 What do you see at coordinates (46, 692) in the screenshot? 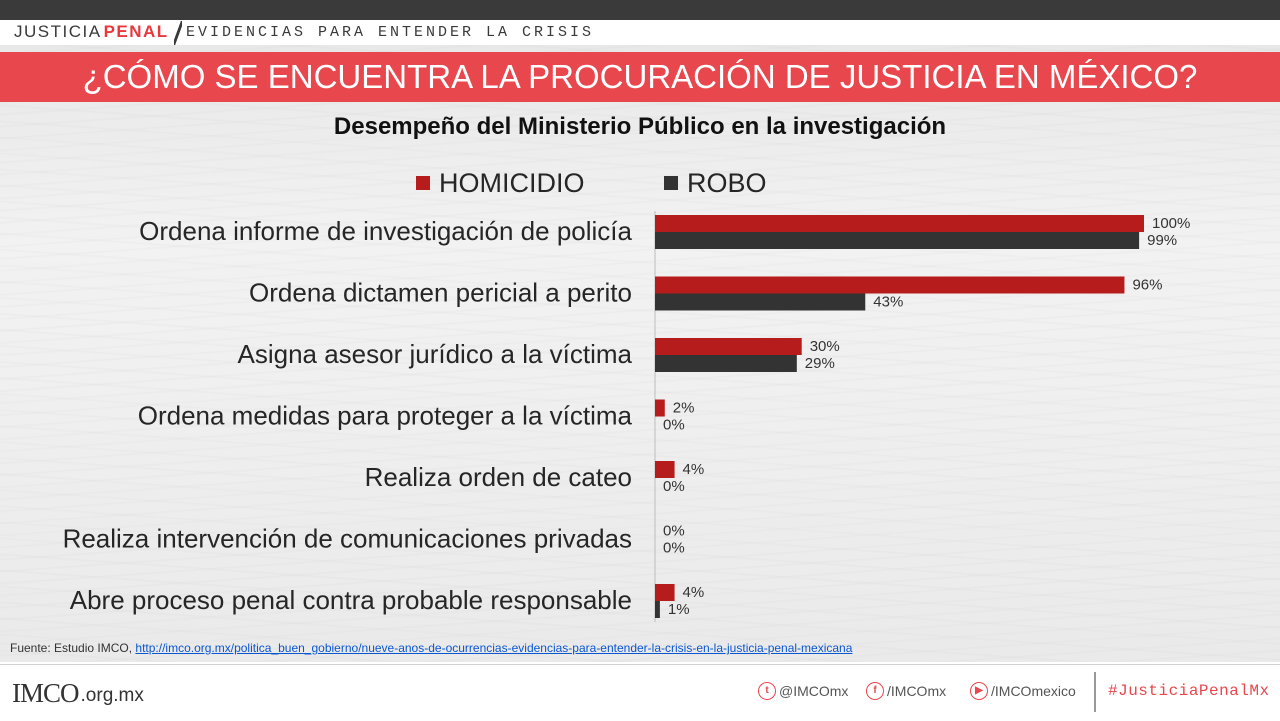
I see `logo-text: IMCO` at bounding box center [46, 692].